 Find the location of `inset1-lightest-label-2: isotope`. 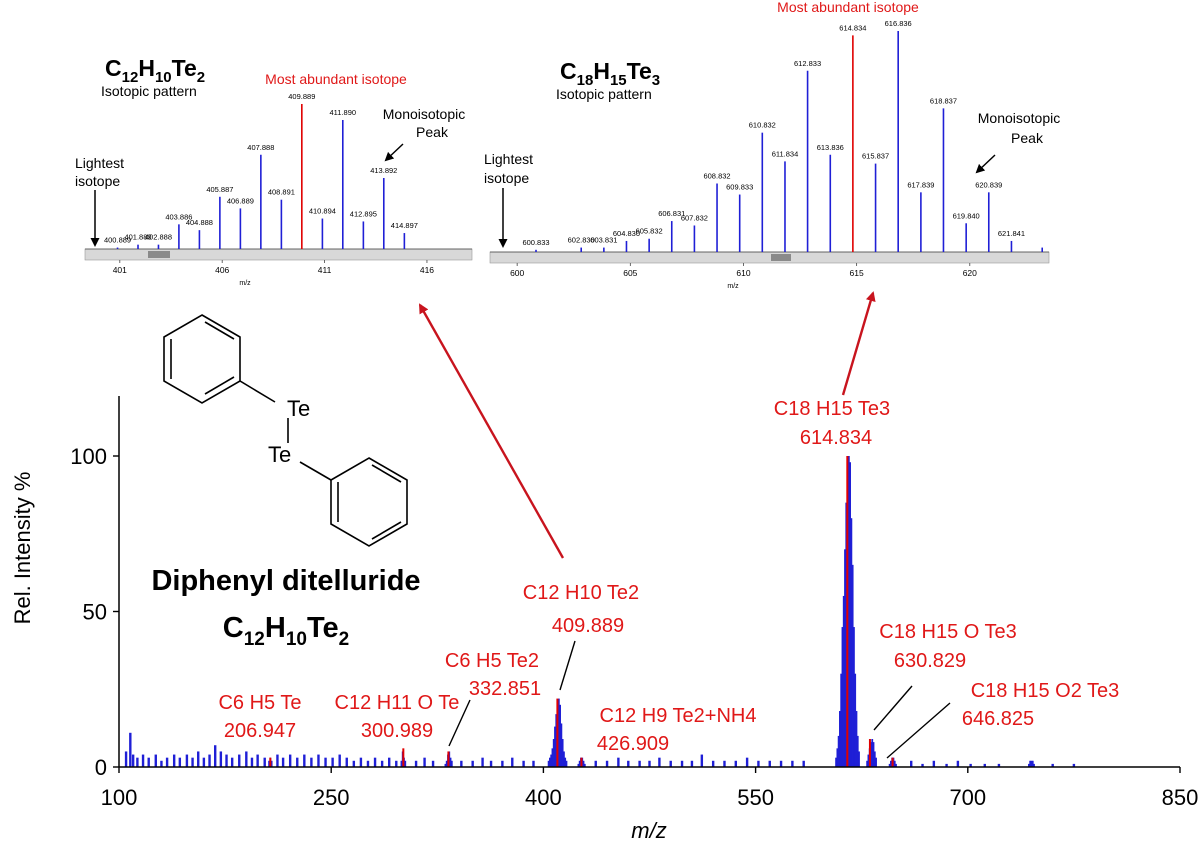

inset1-lightest-label-2: isotope is located at coordinates (97, 181).